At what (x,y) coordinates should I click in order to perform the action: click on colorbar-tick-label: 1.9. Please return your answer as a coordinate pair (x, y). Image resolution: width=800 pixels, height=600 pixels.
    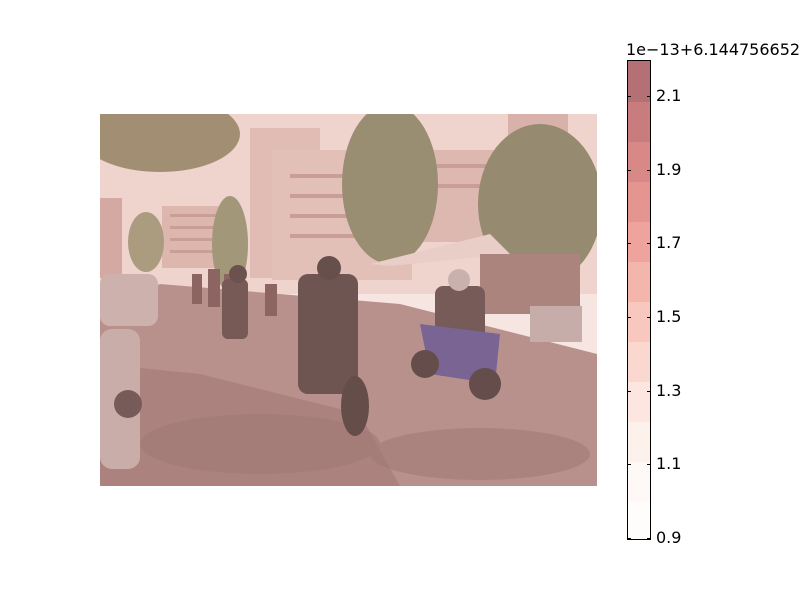
    Looking at the image, I should click on (669, 169).